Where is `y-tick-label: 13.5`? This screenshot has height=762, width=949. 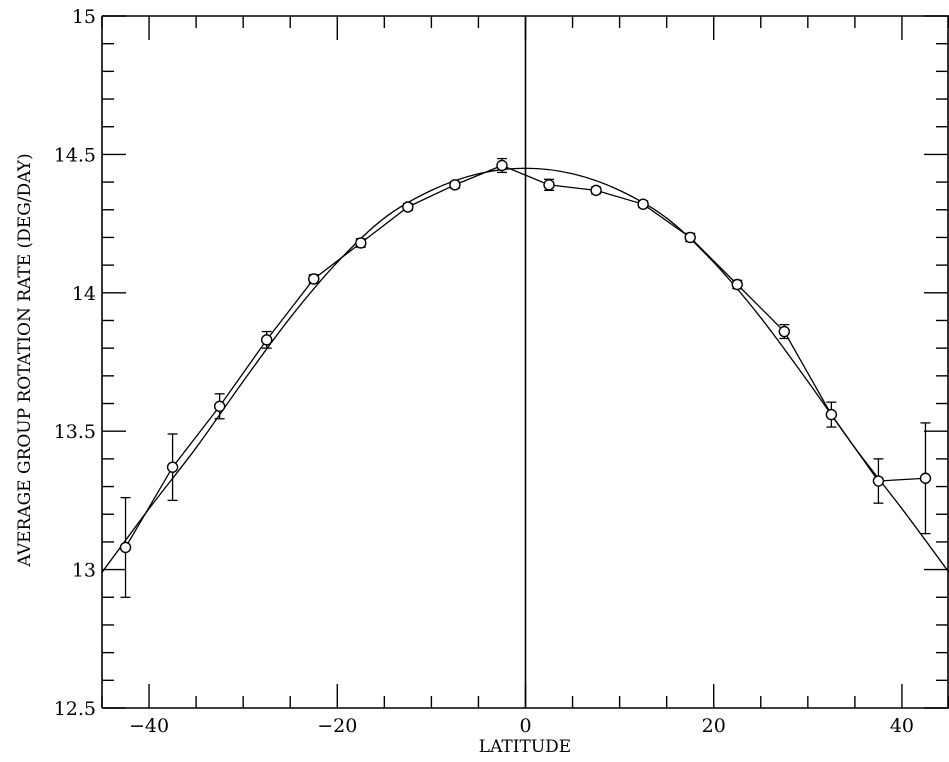 y-tick-label: 13.5 is located at coordinates (75, 432).